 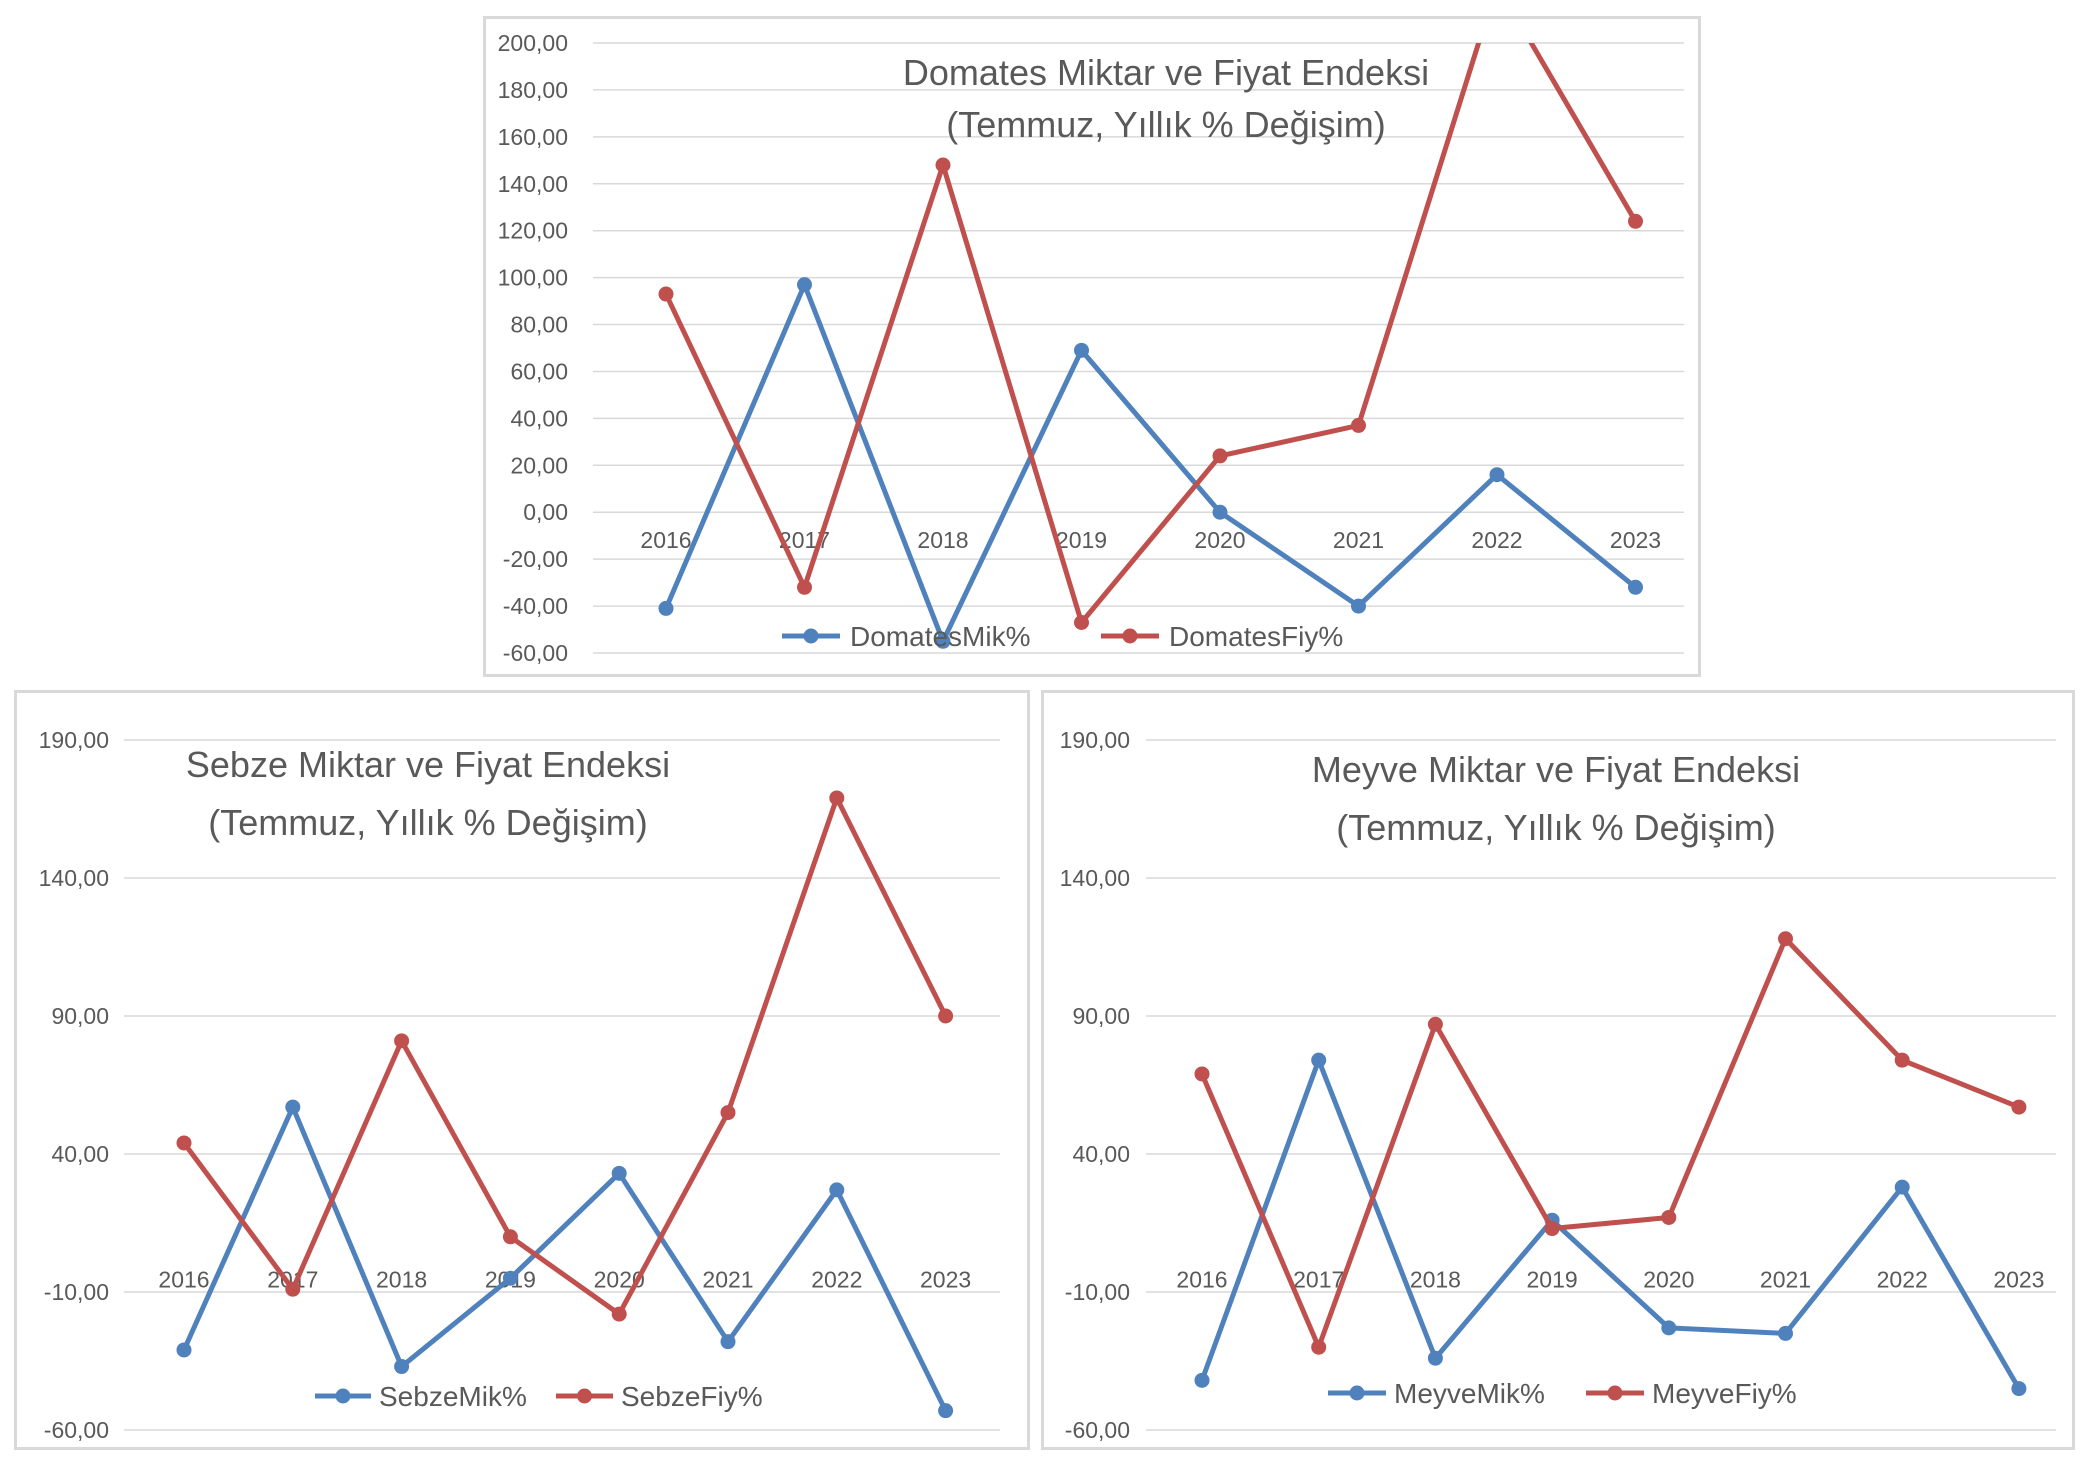 I want to click on domatesfiy-legend-label: DomatesFiy%, so click(x=1256, y=636).